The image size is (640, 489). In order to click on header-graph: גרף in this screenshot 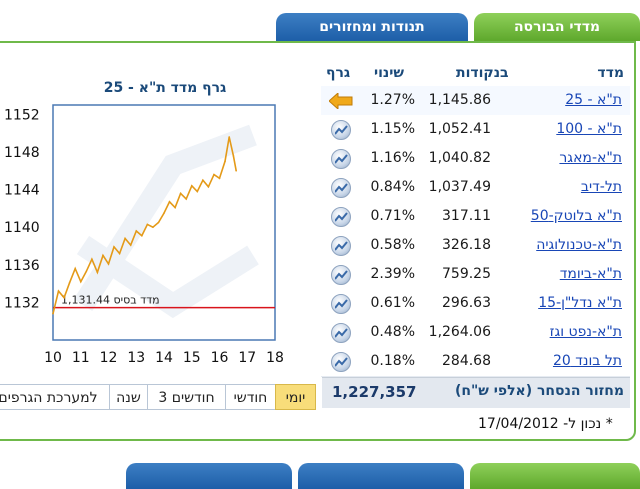, I will do `click(338, 73)`.